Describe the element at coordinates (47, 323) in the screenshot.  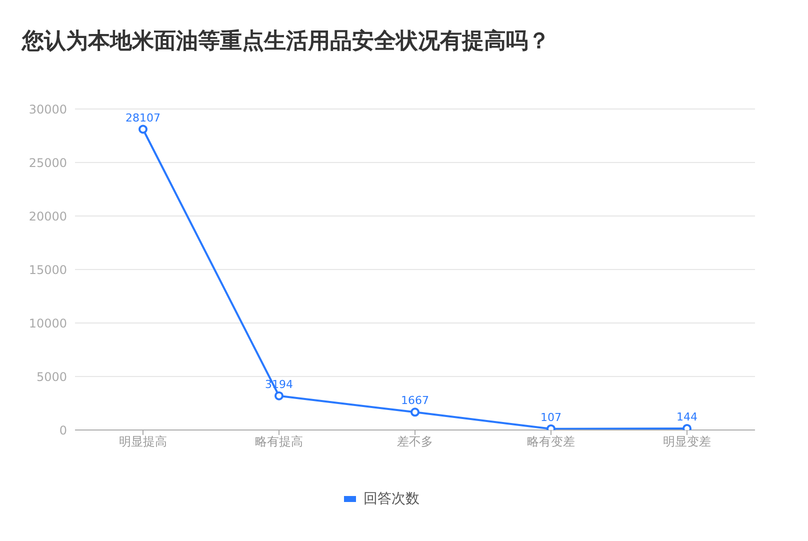
I see `y-tick-label: 10000` at that location.